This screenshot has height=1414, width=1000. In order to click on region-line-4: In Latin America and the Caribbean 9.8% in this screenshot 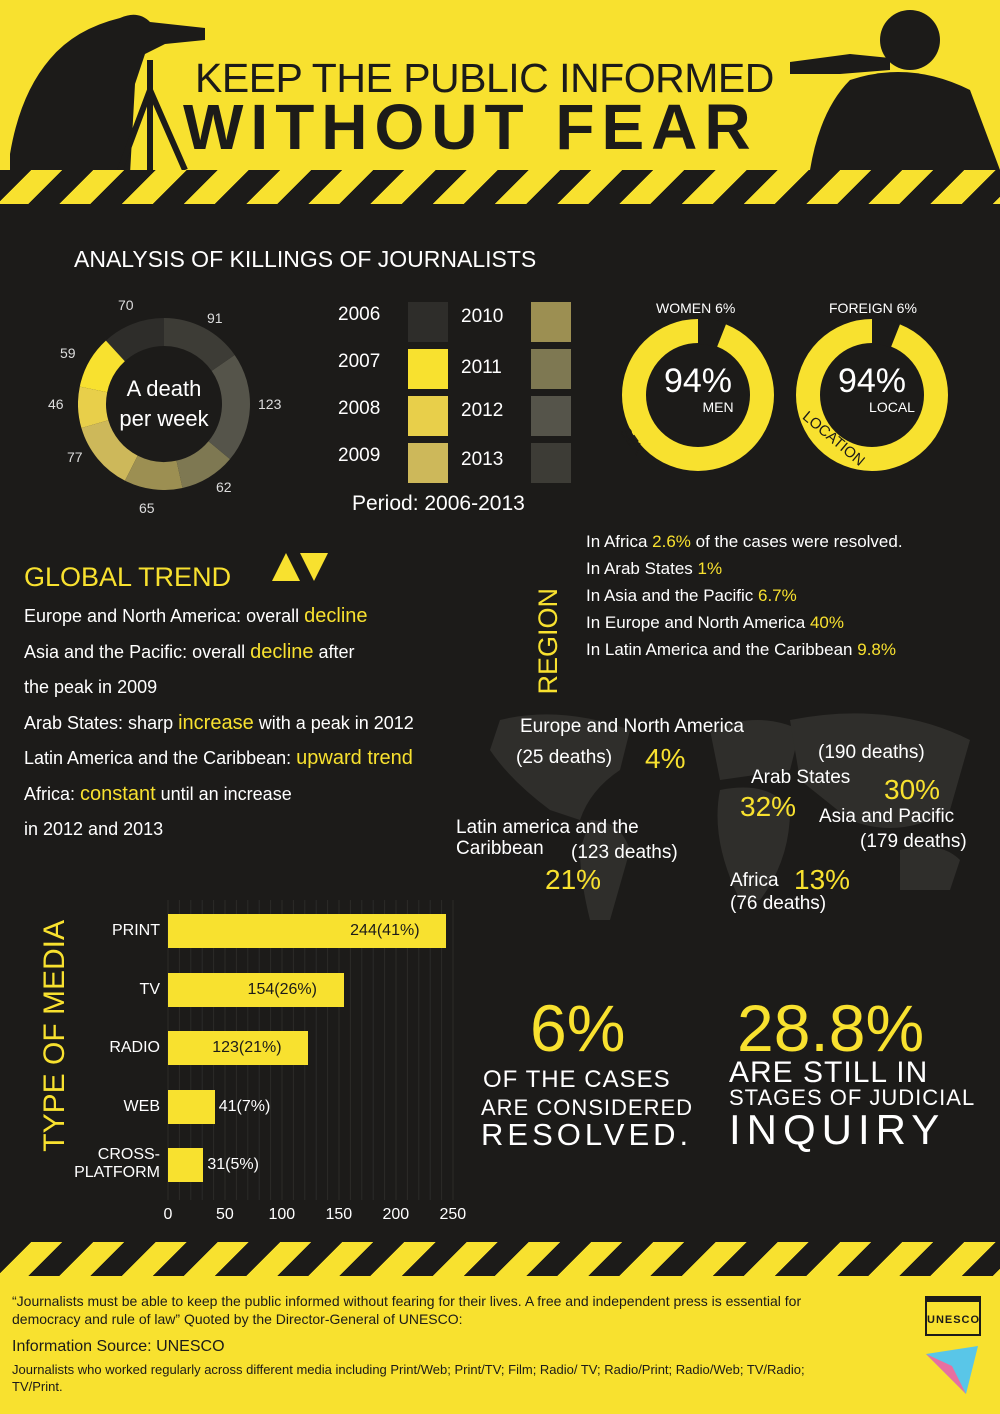, I will do `click(741, 650)`.